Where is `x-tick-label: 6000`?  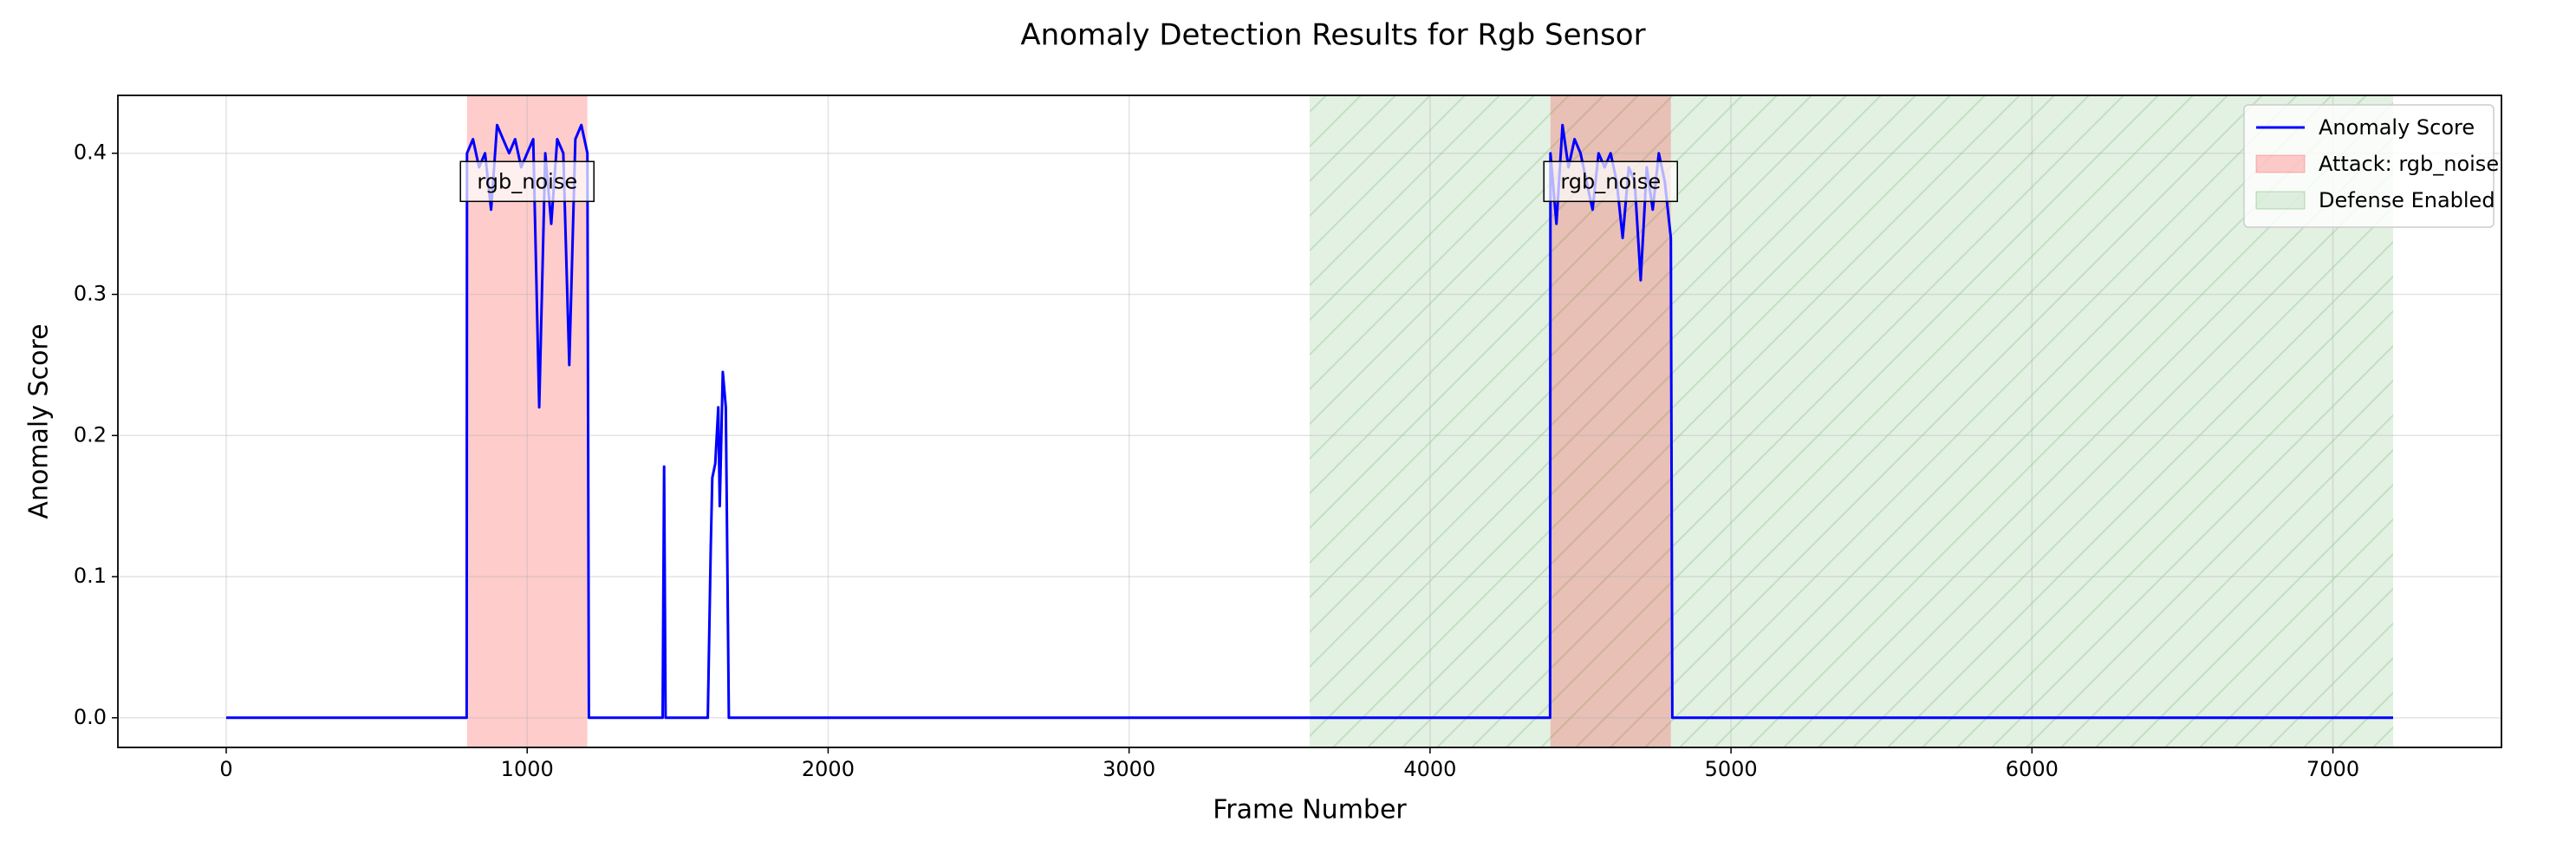 x-tick-label: 6000 is located at coordinates (2032, 769).